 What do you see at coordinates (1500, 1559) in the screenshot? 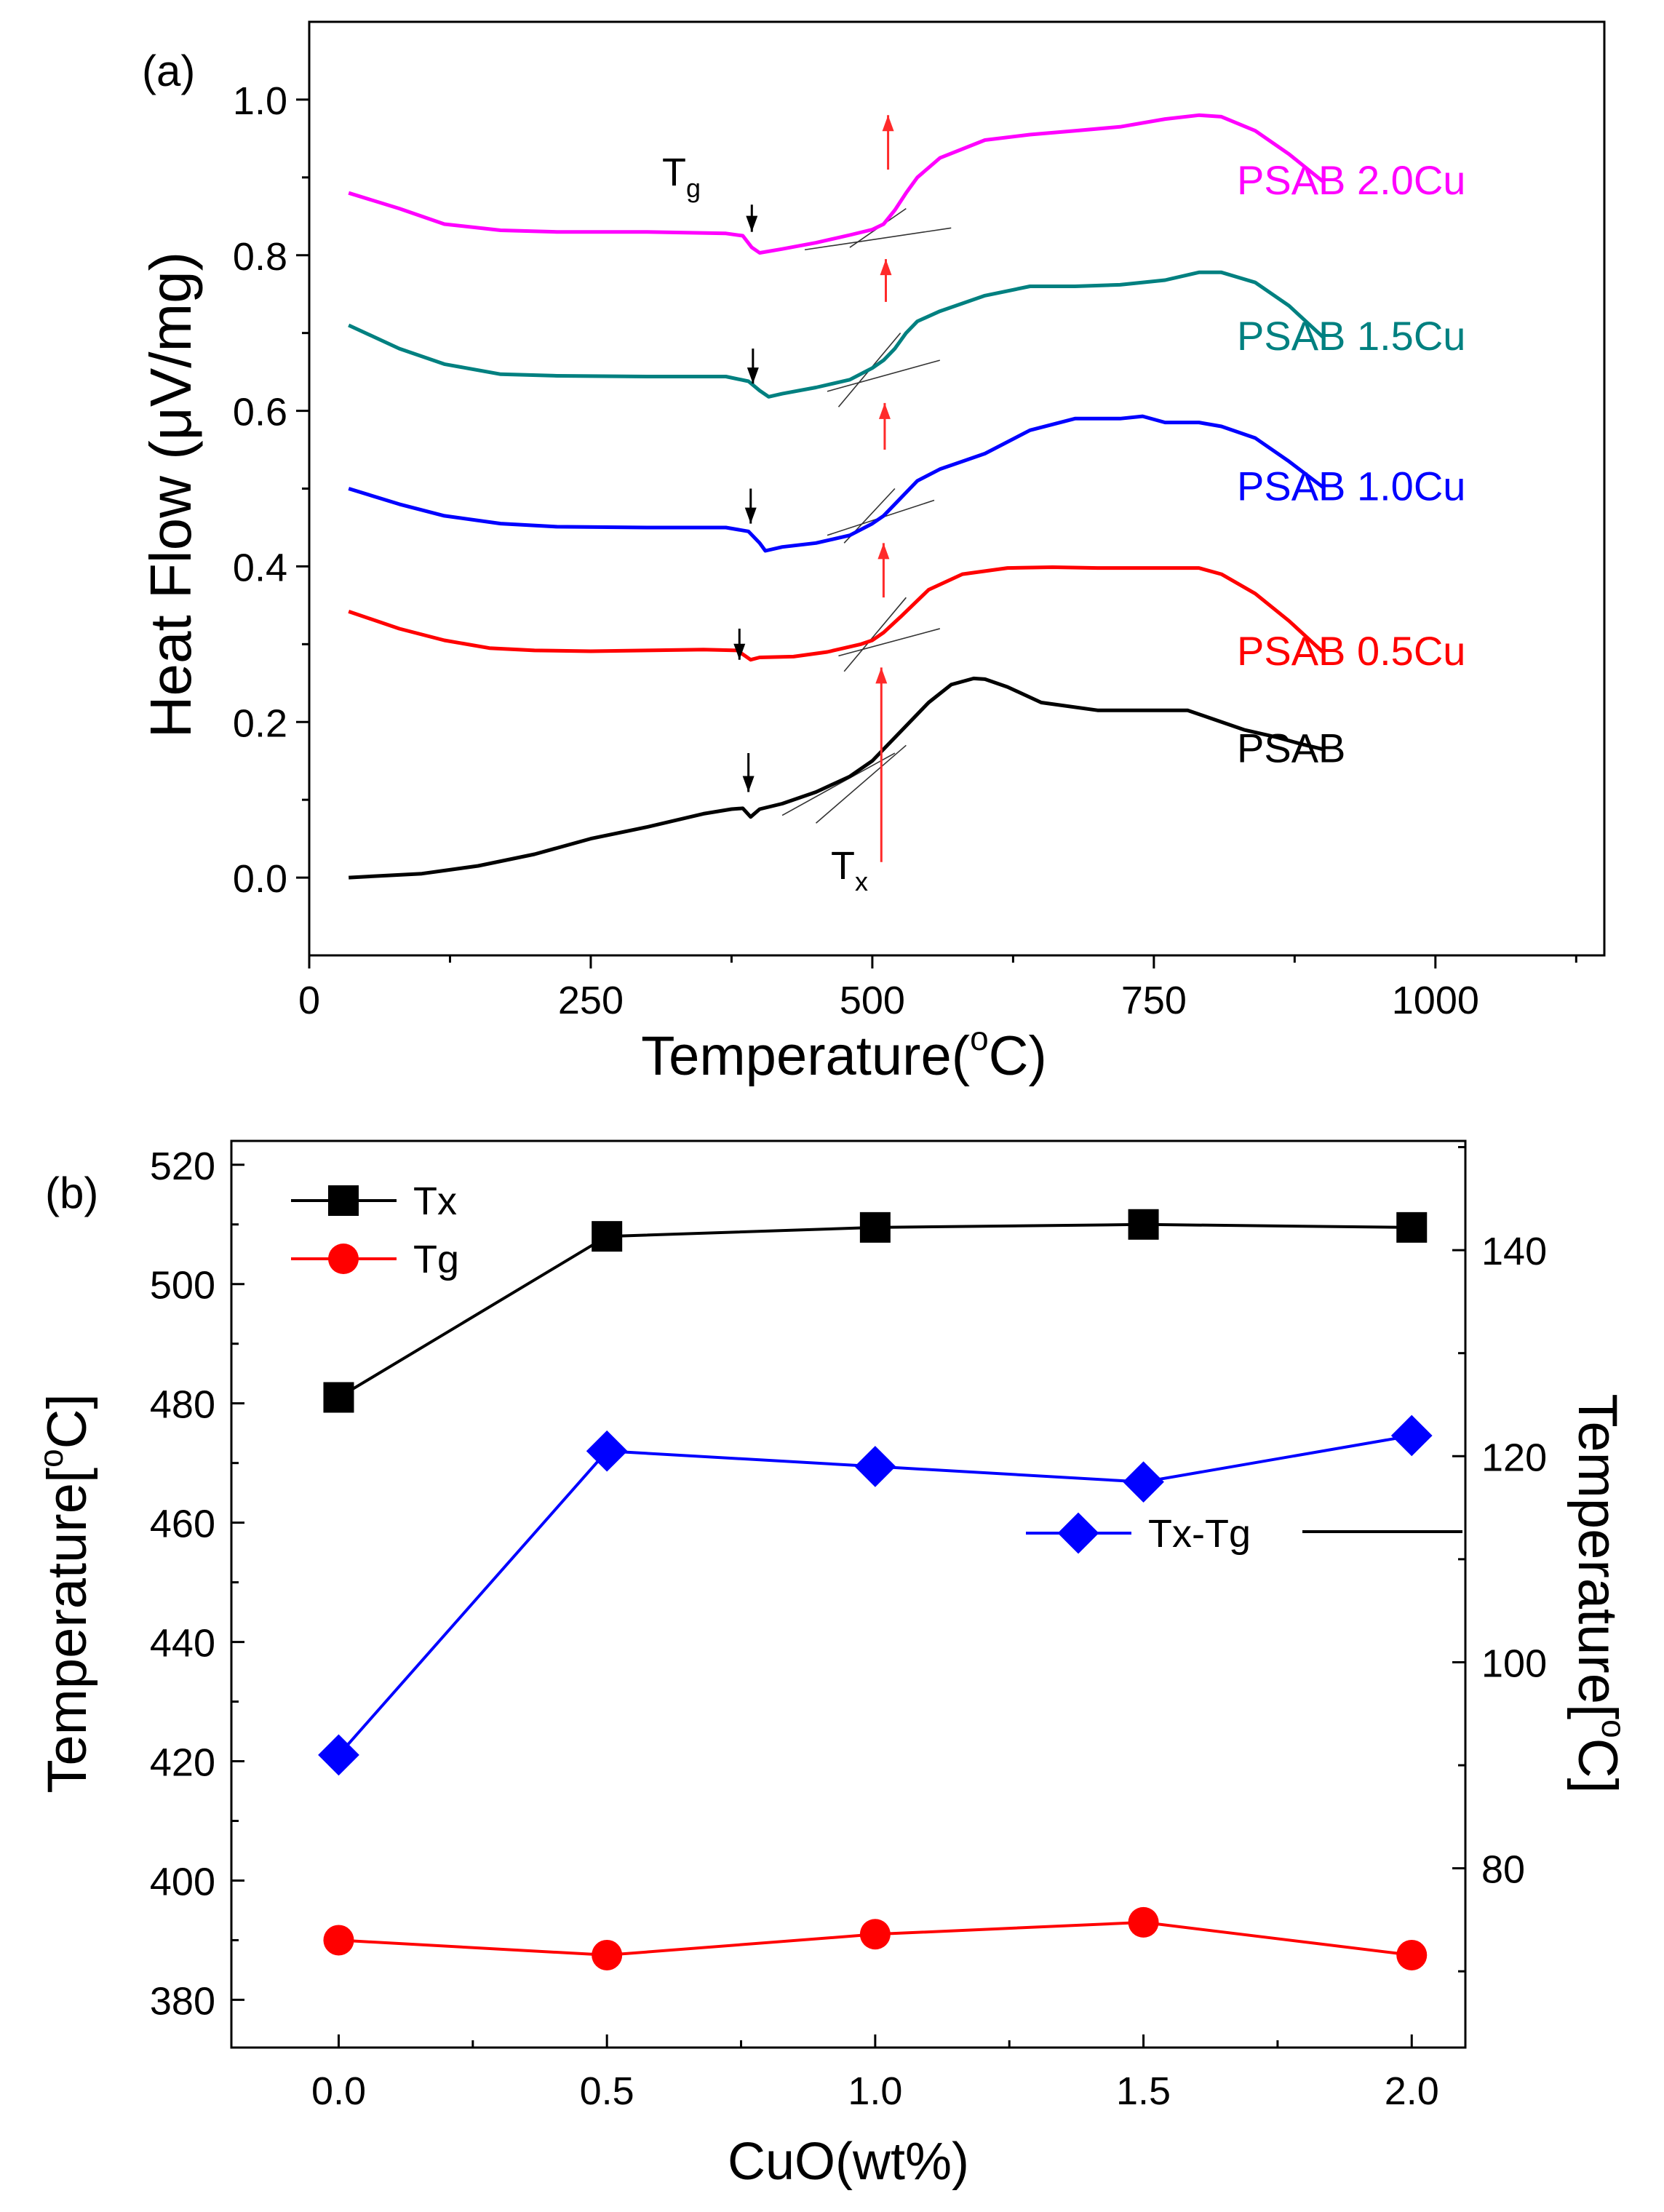
I see `y-axis-right-b: 80 100 120 140` at bounding box center [1500, 1559].